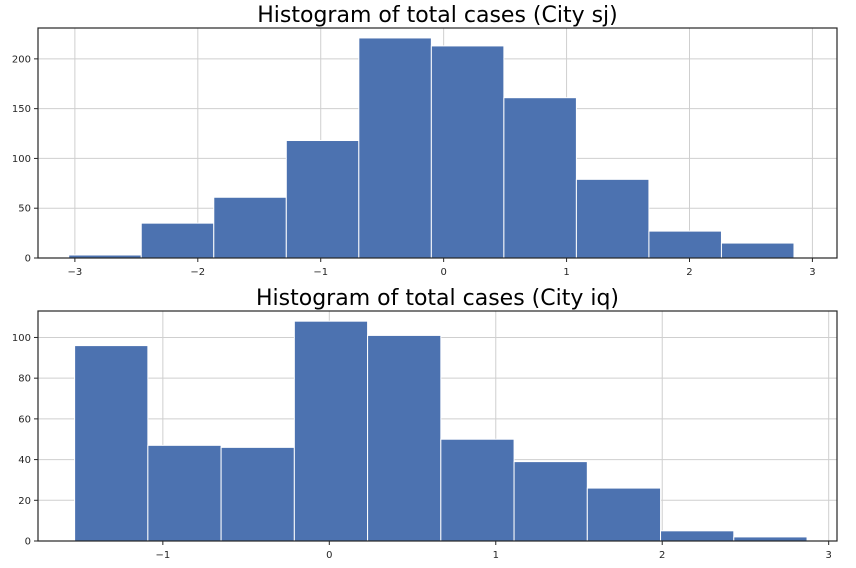 The width and height of the screenshot is (856, 568). I want to click on x-axis-sj: −3 −2 −1 0 1 2 3, so click(442, 268).